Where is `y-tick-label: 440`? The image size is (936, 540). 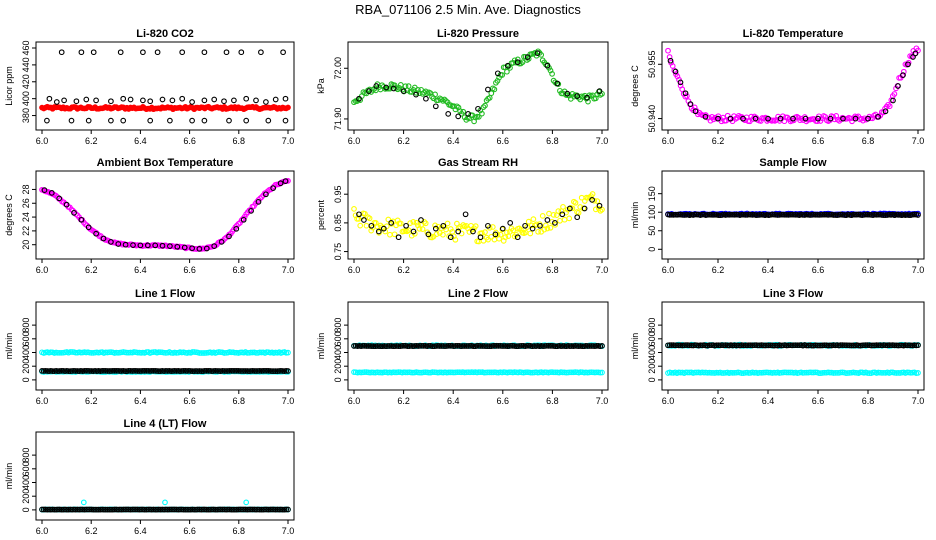
y-tick-label: 440 is located at coordinates (26, 64).